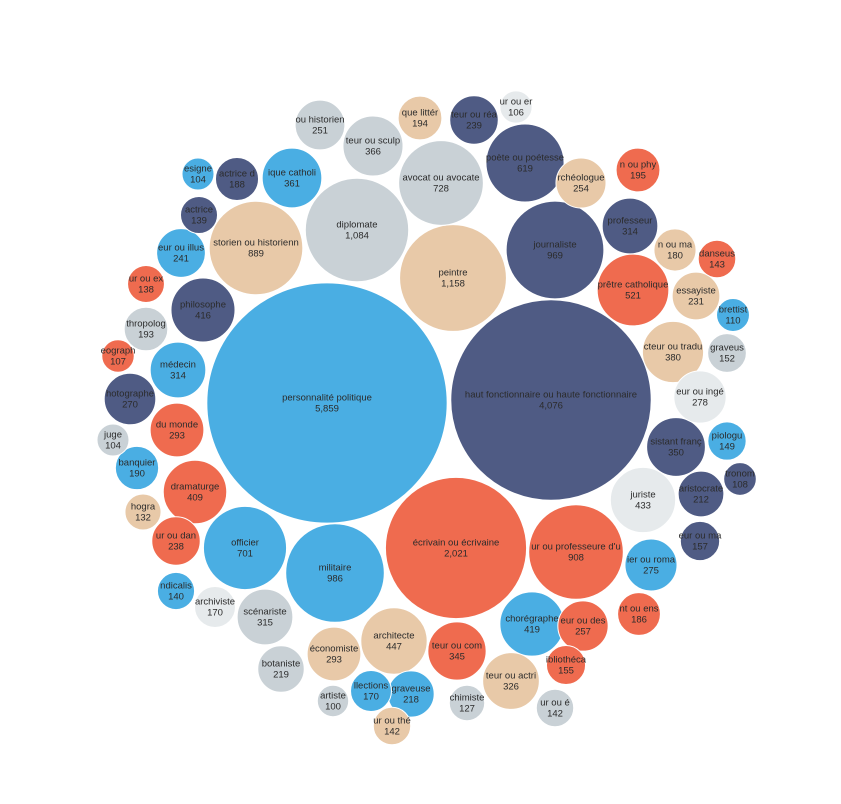  I want to click on bubble-value: 157, so click(700, 547).